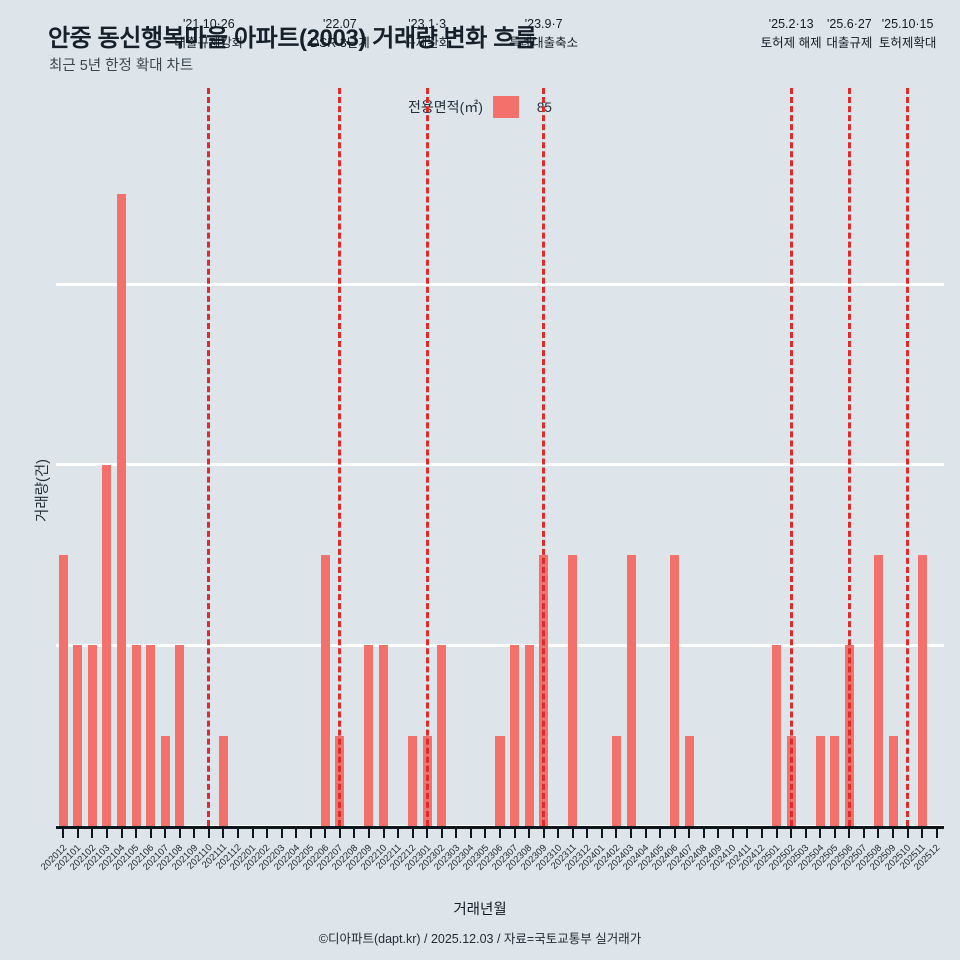 This screenshot has height=960, width=960. I want to click on x-axis-line, so click(500, 827).